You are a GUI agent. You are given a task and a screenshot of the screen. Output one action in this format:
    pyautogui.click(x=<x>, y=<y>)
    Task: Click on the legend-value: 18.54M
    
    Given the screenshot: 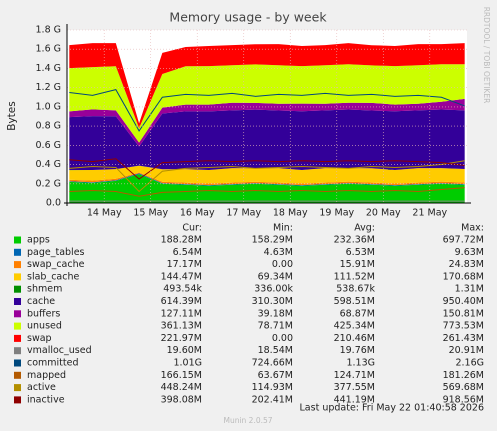 What is the action you would take?
    pyautogui.click(x=275, y=350)
    